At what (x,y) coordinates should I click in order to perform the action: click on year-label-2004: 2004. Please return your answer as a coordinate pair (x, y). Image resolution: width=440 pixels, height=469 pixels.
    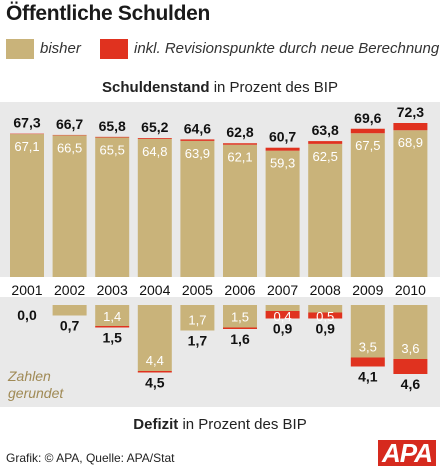
    Looking at the image, I should click on (154, 290).